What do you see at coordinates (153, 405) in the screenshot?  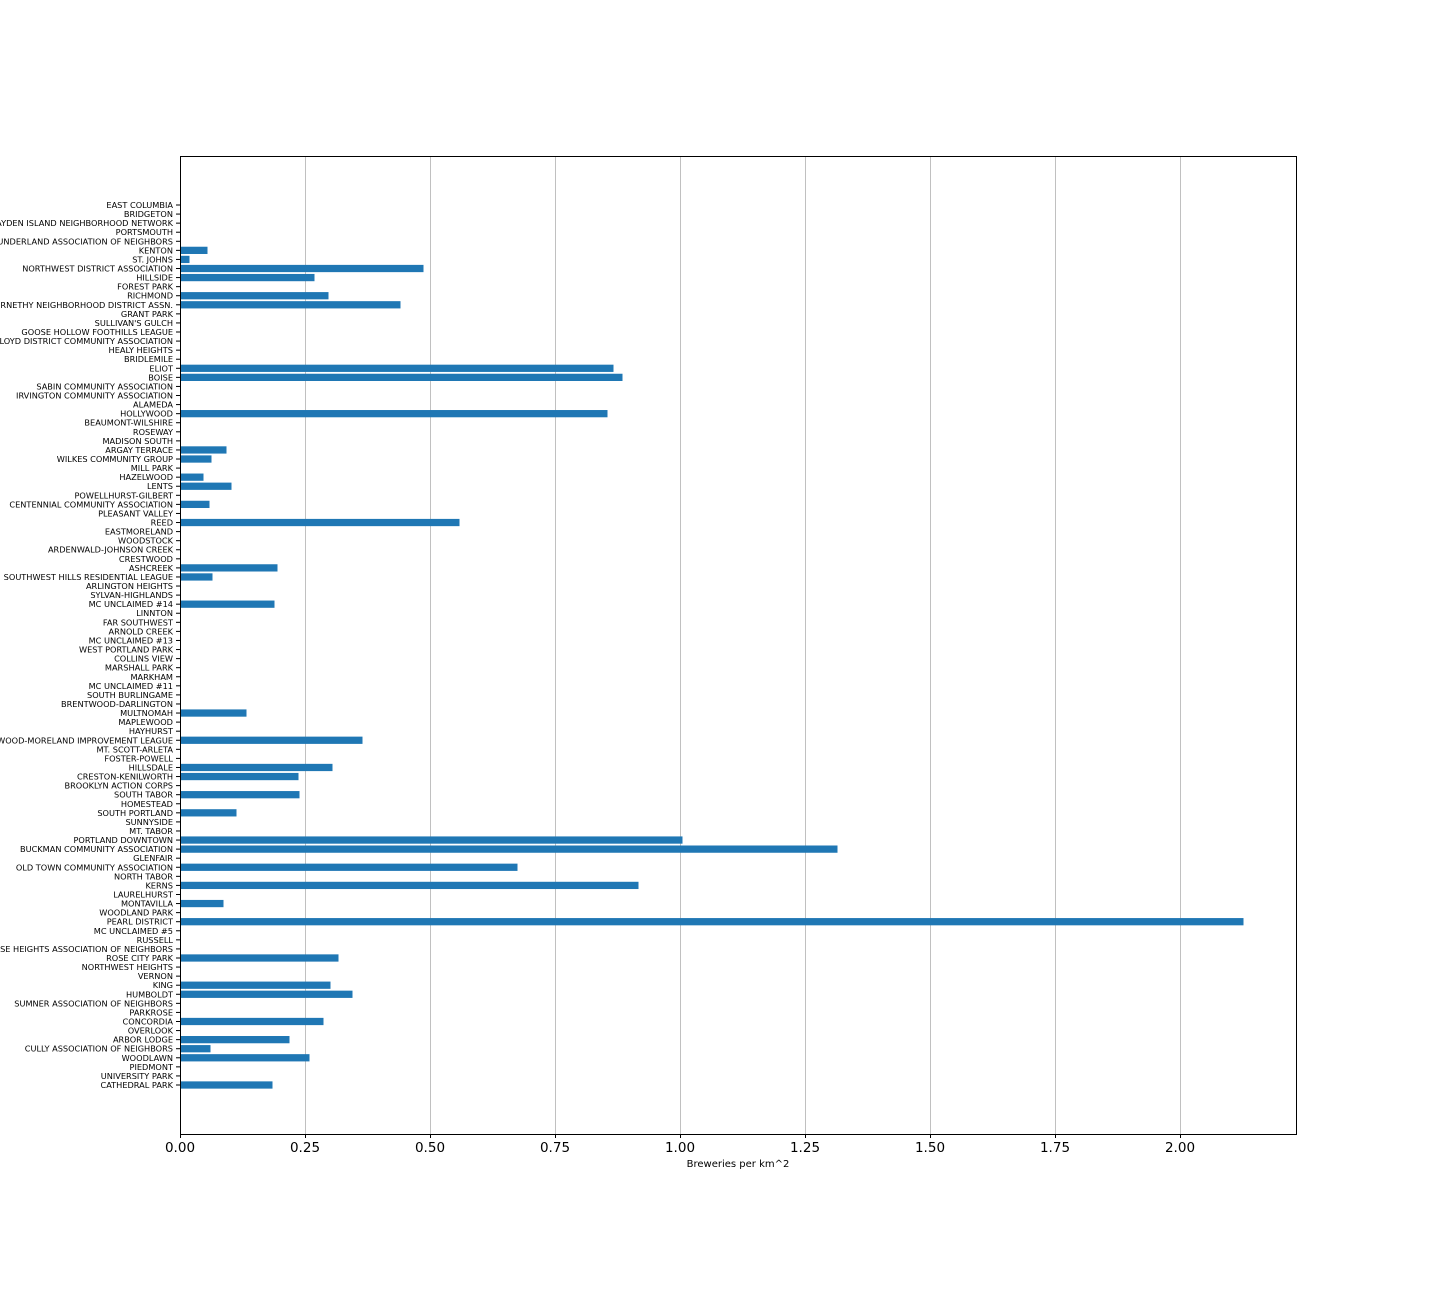 I see `y-tick-label: ALAMEDA` at bounding box center [153, 405].